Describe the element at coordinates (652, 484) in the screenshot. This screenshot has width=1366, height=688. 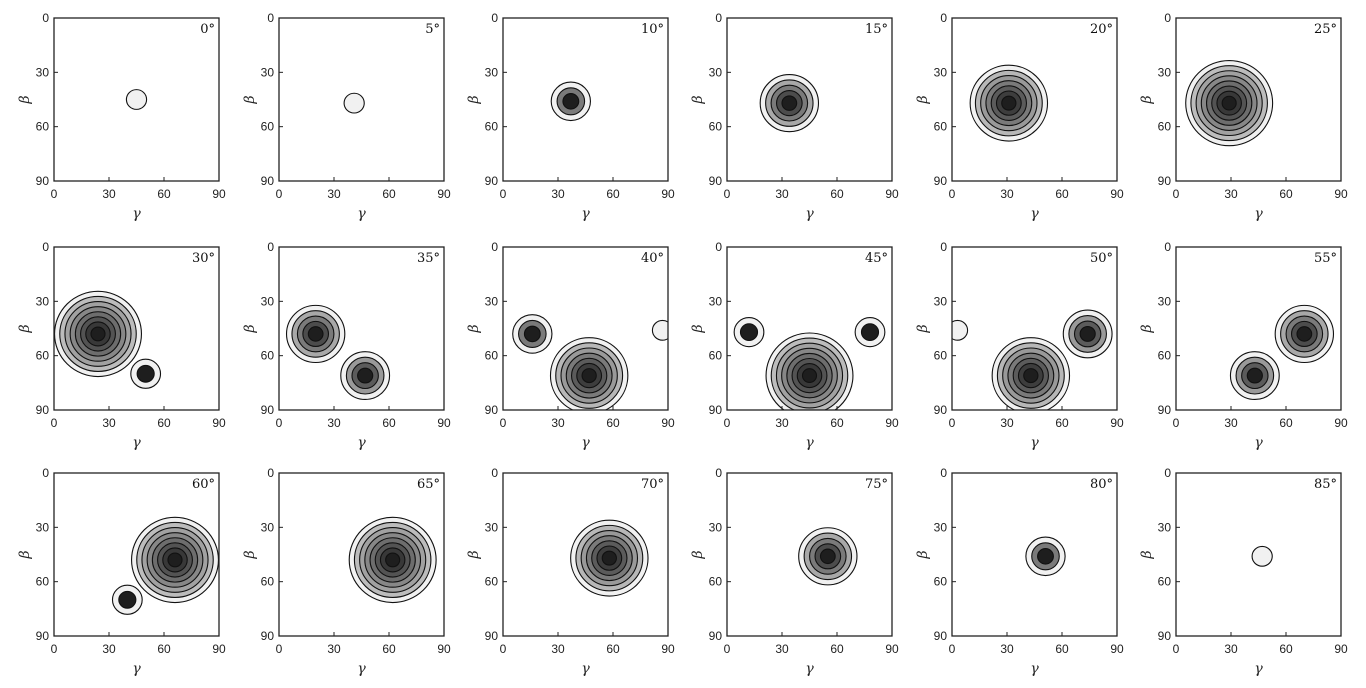
I see `panel-angle-label: 70°` at that location.